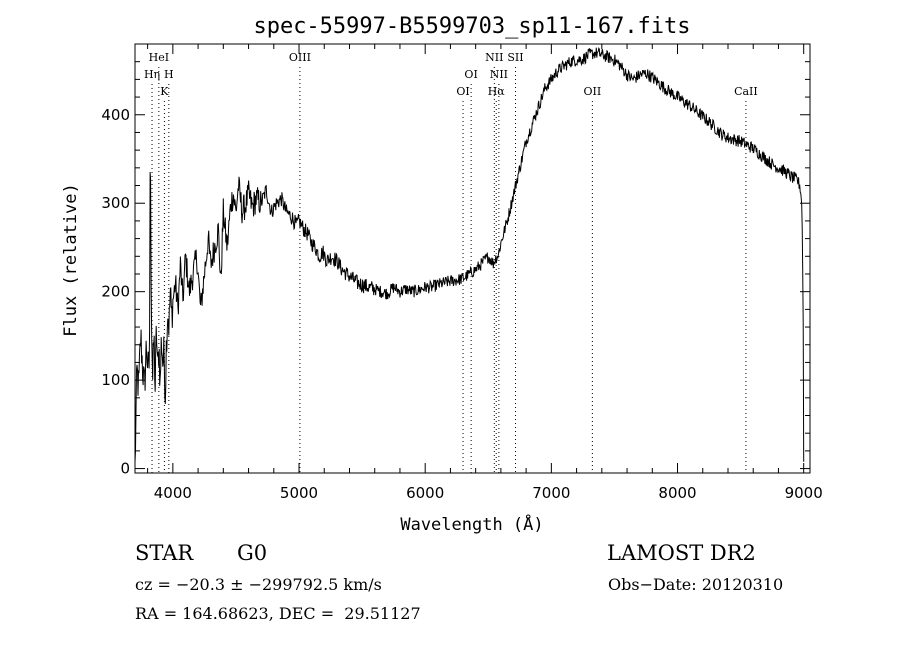 The height and width of the screenshot is (650, 900). I want to click on survey-name: LAMOST DR2, so click(681, 553).